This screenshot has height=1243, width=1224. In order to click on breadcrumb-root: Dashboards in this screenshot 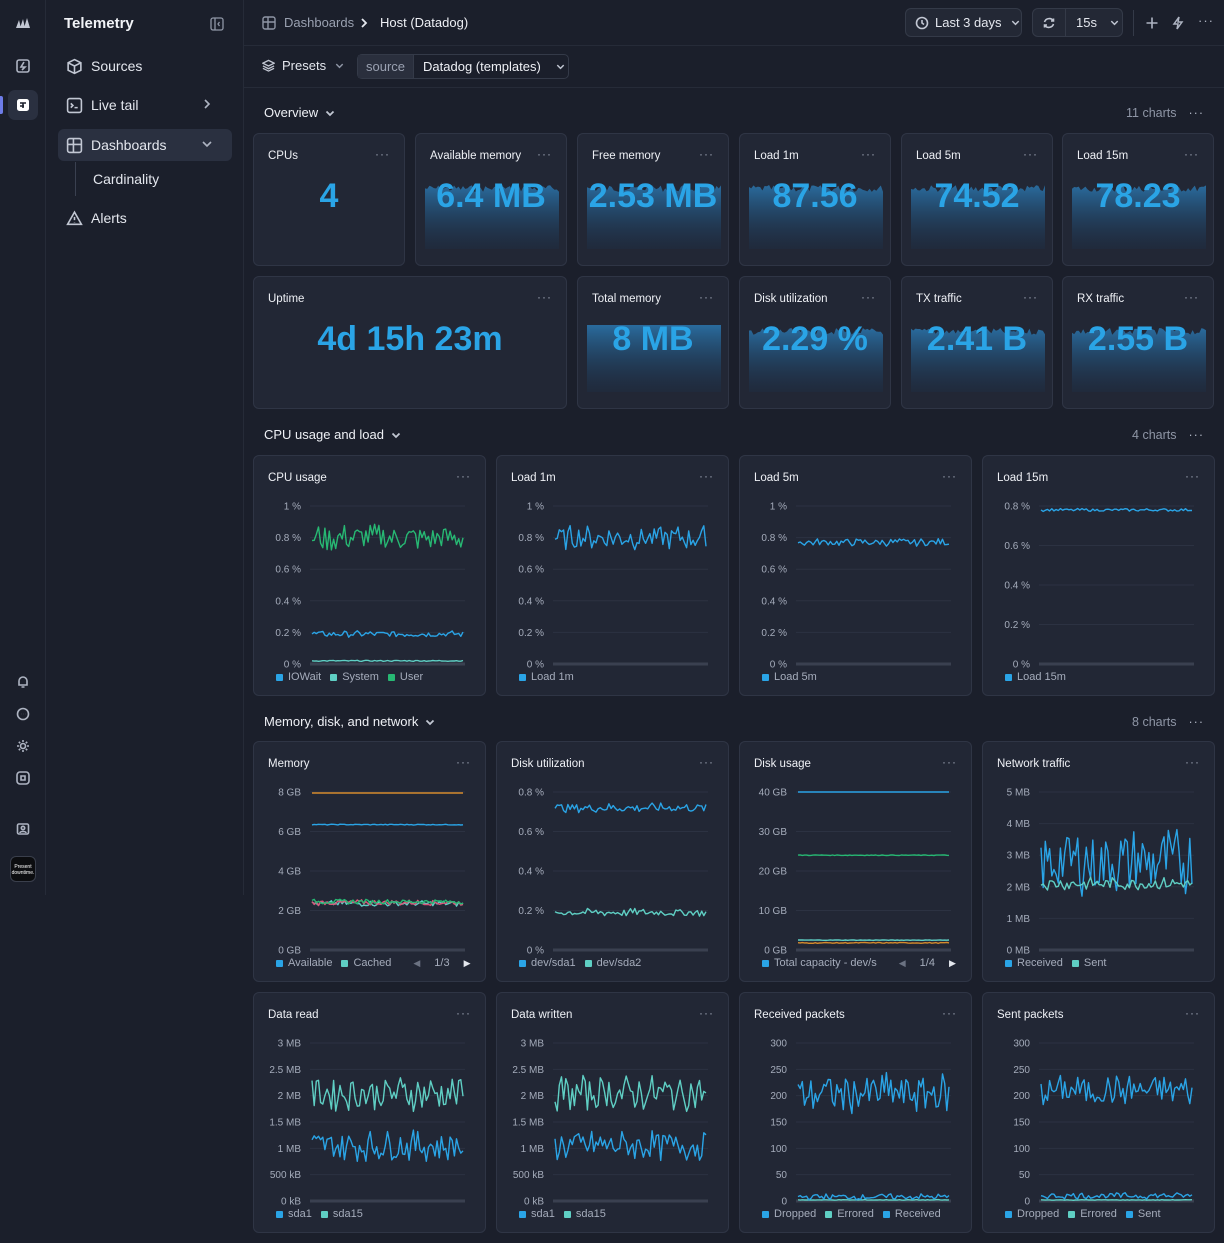, I will do `click(319, 22)`.